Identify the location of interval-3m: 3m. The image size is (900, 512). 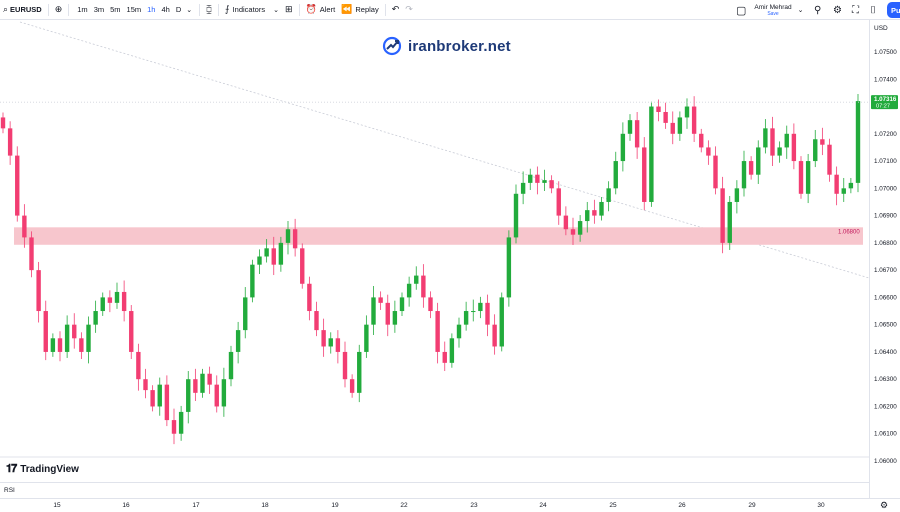
(99, 9).